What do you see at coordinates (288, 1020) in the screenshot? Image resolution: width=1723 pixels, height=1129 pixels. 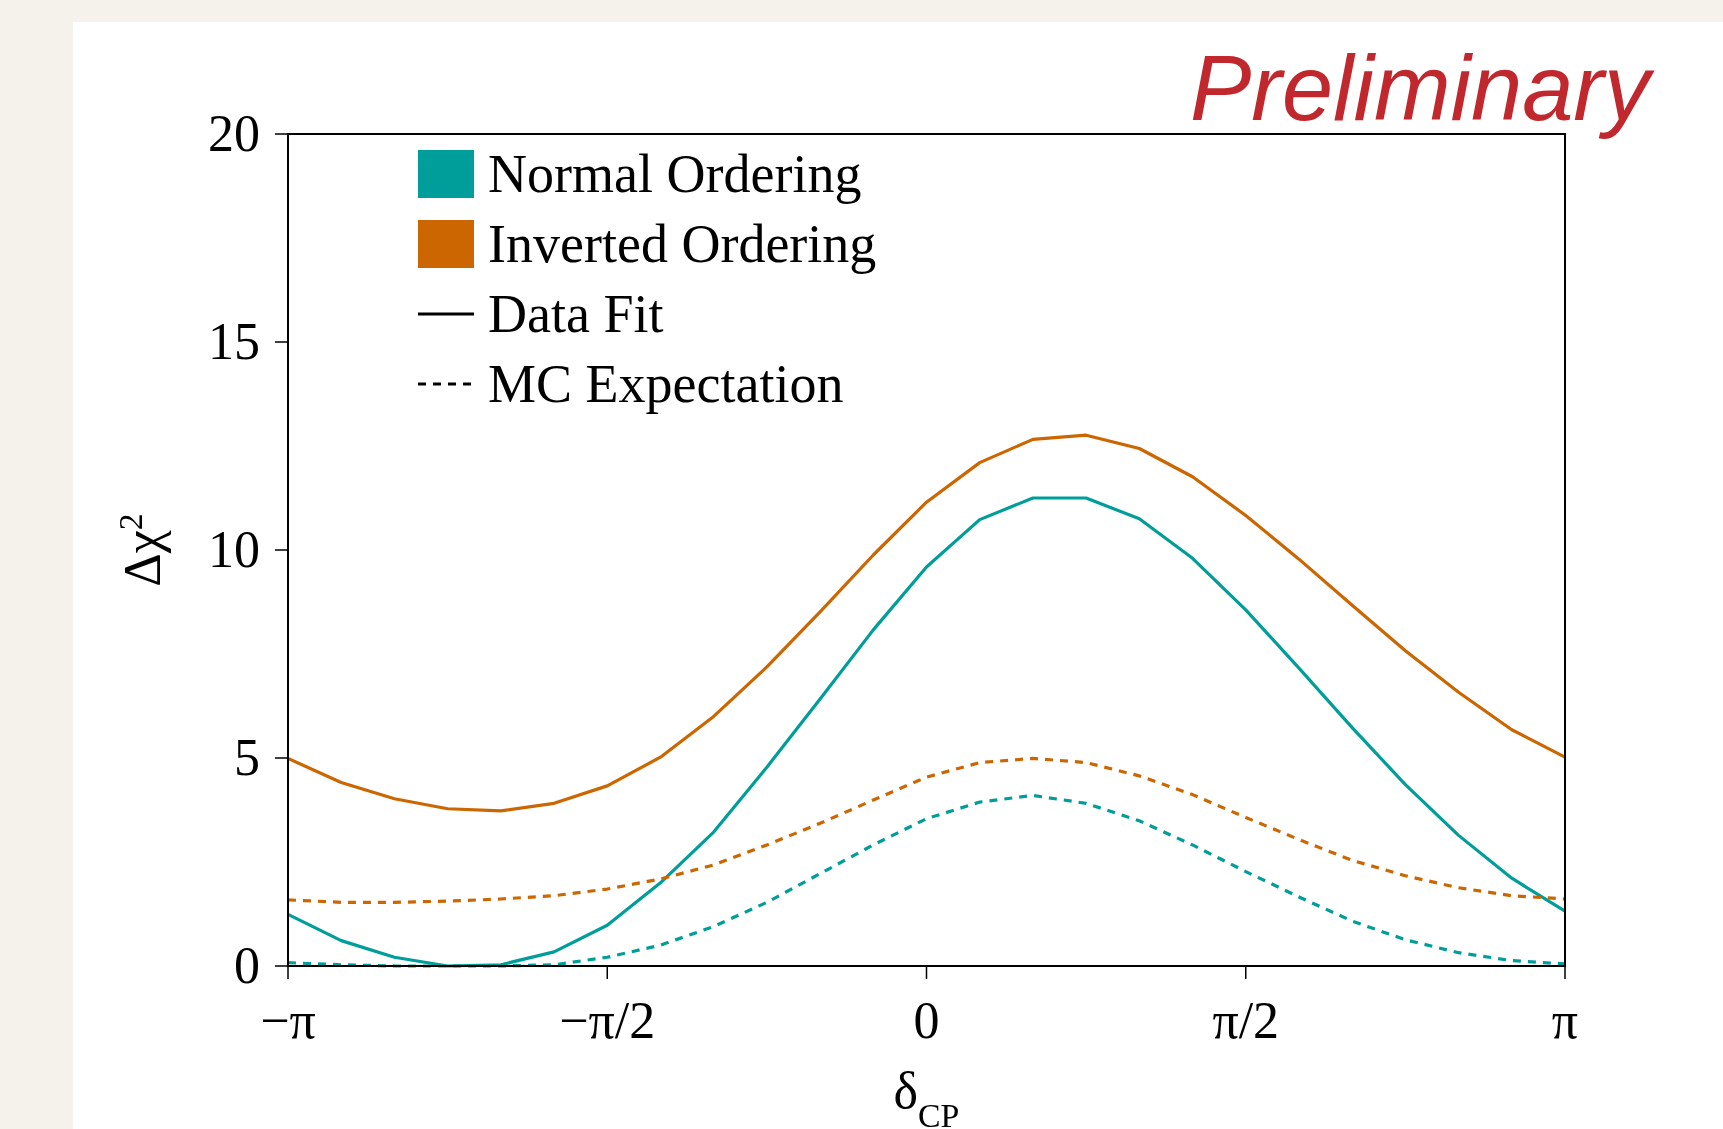 I see `x-tick-label: −π` at bounding box center [288, 1020].